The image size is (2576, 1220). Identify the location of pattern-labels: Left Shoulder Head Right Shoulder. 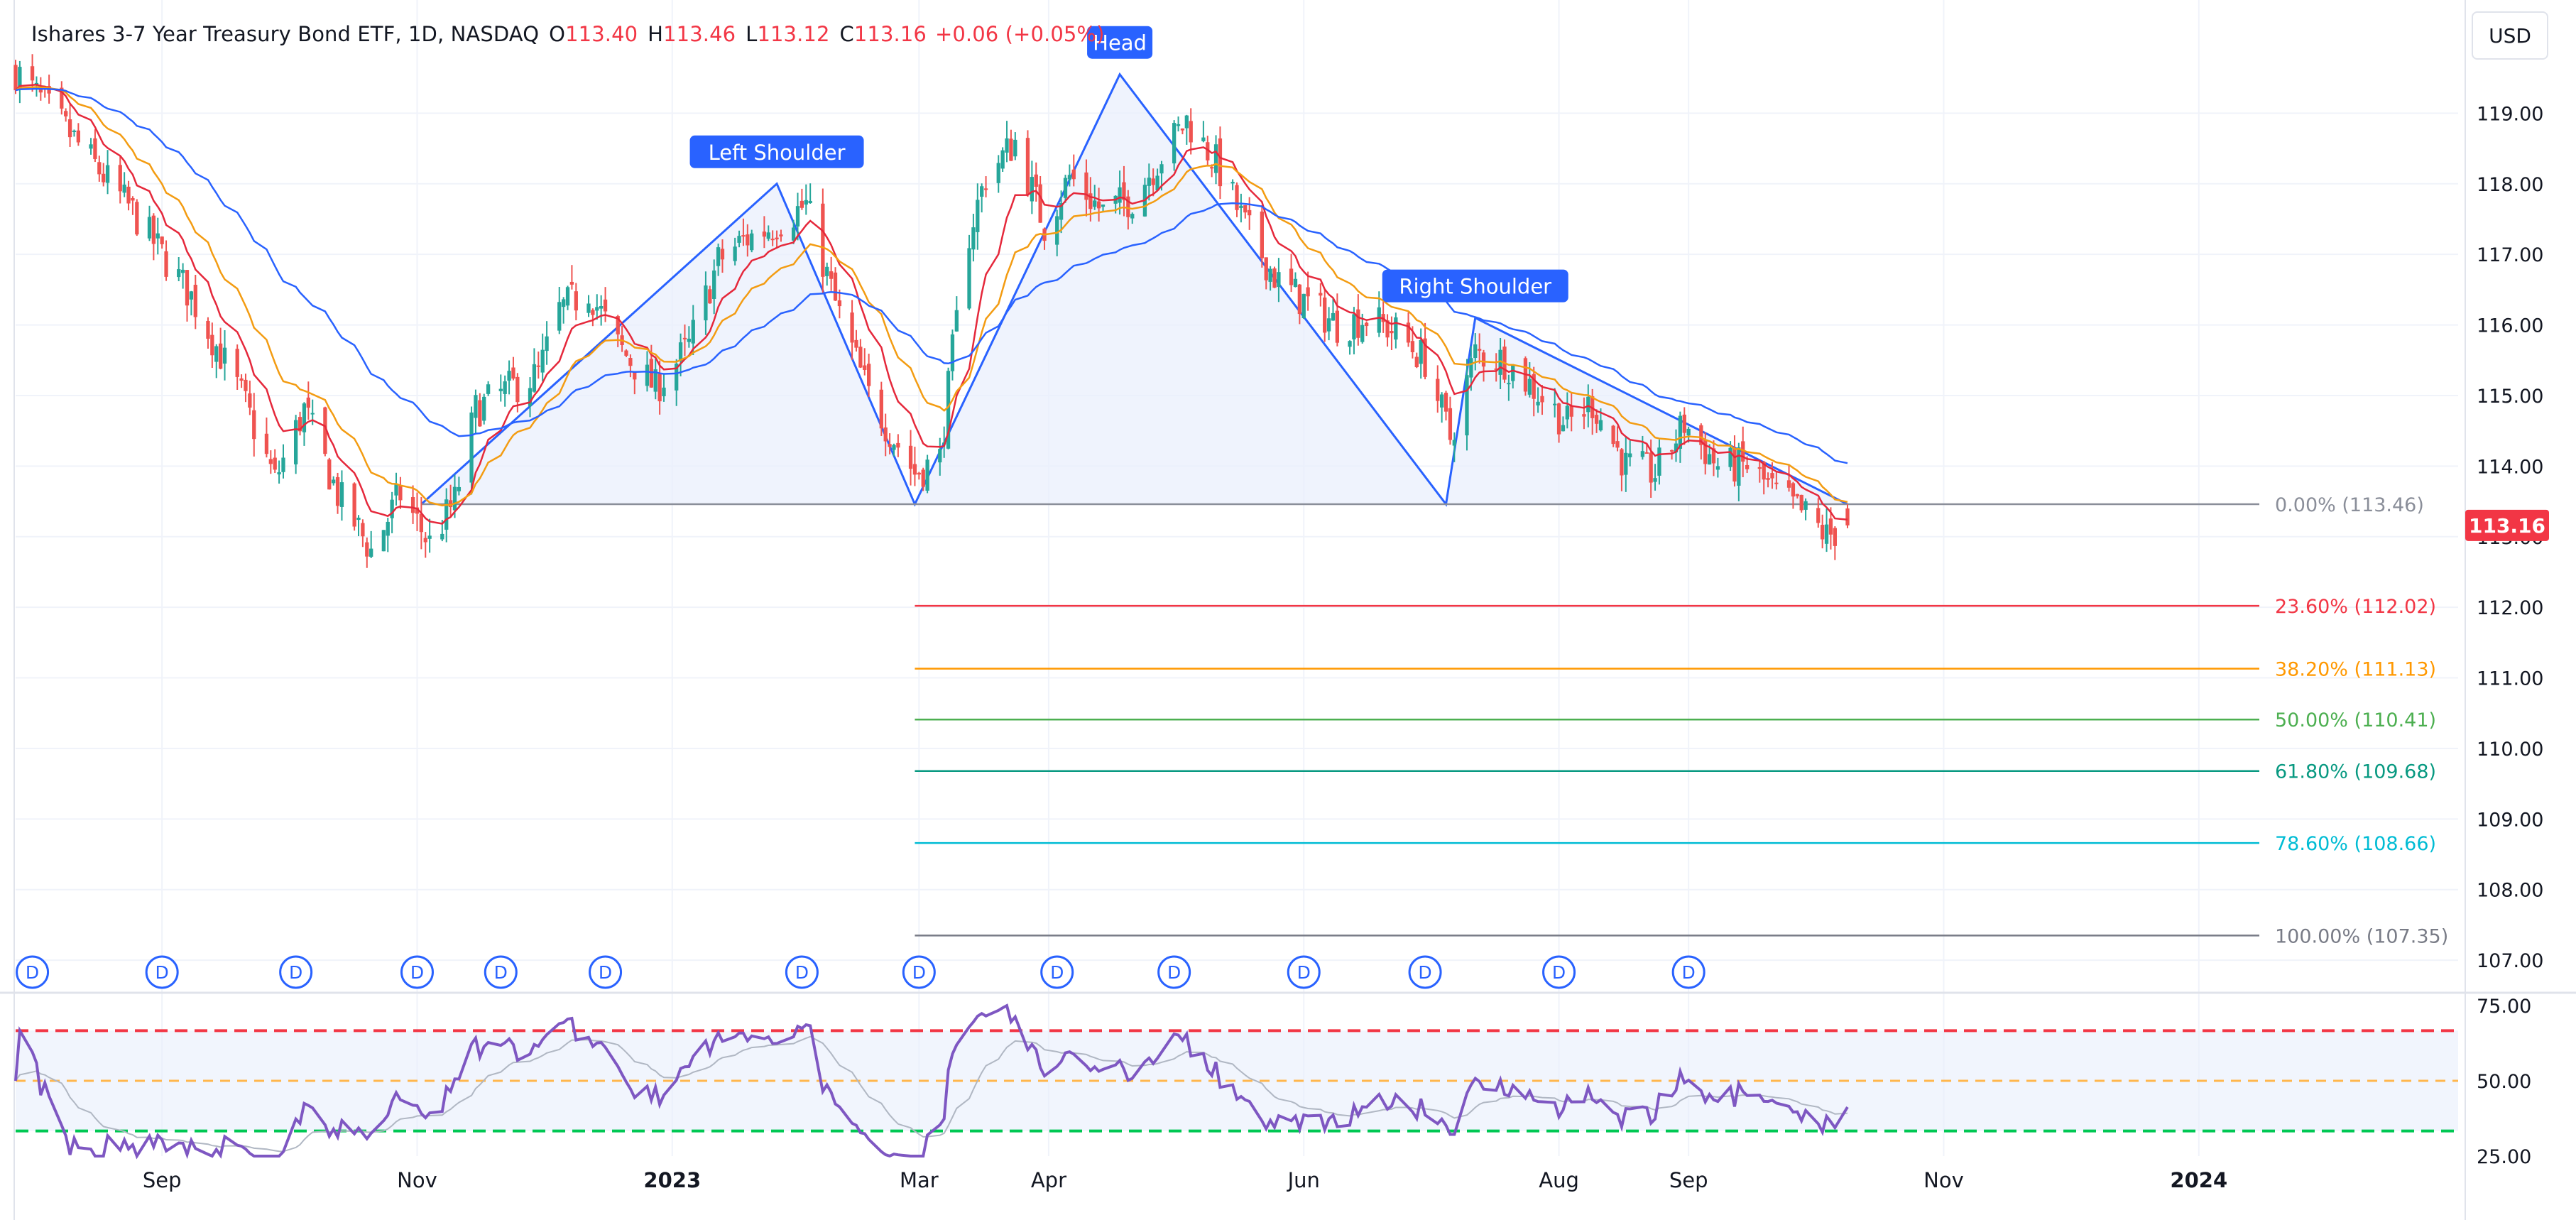
(1128, 165).